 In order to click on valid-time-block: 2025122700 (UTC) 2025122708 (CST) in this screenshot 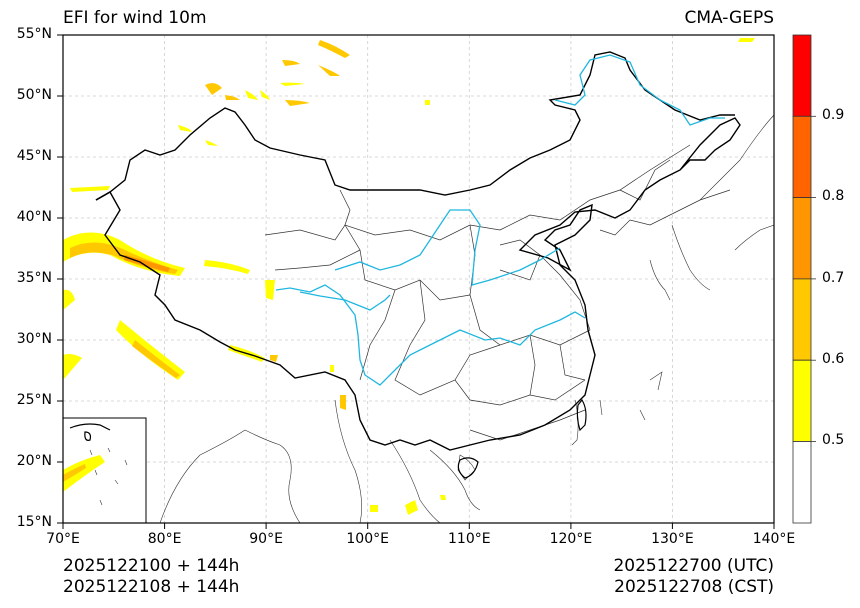, I will do `click(693, 577)`.